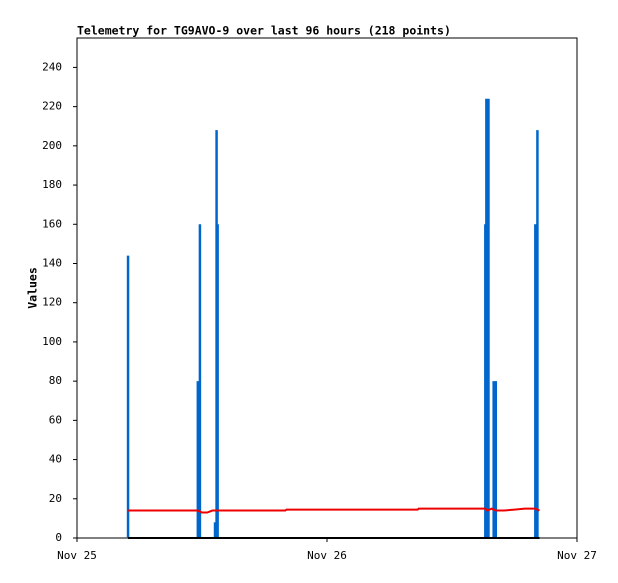 This screenshot has width=618, height=583. Describe the element at coordinates (52, 223) in the screenshot. I see `y-tick-label: 160` at that location.